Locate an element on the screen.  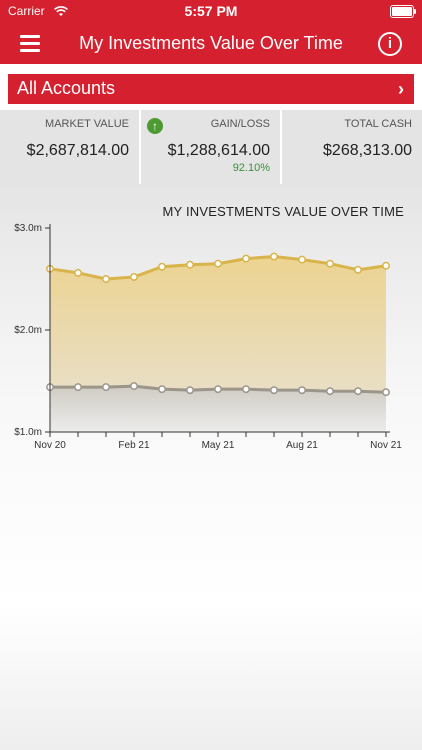
status-bar: Carrier 5:57 PM is located at coordinates (211, 12).